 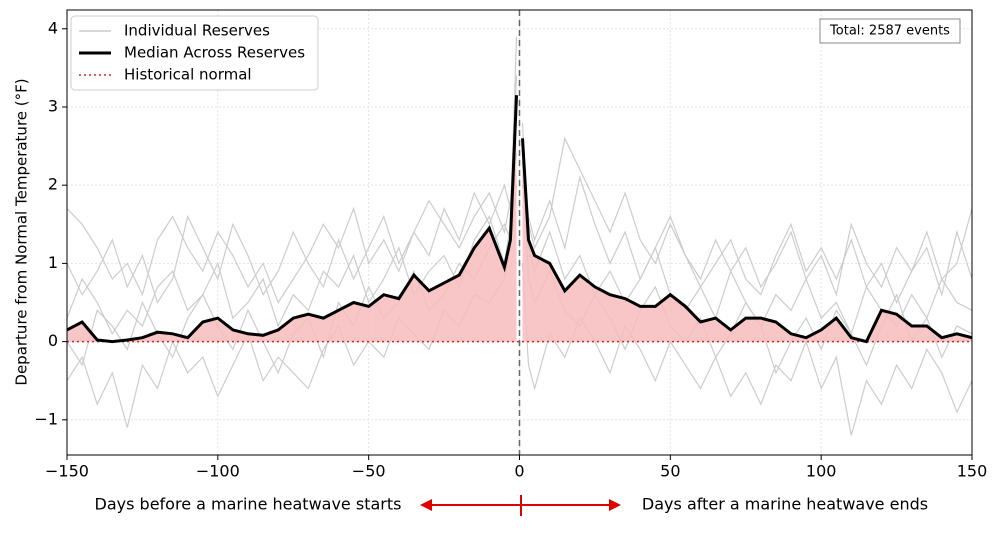 What do you see at coordinates (197, 31) in the screenshot?
I see `legend-label: Individual Reserves` at bounding box center [197, 31].